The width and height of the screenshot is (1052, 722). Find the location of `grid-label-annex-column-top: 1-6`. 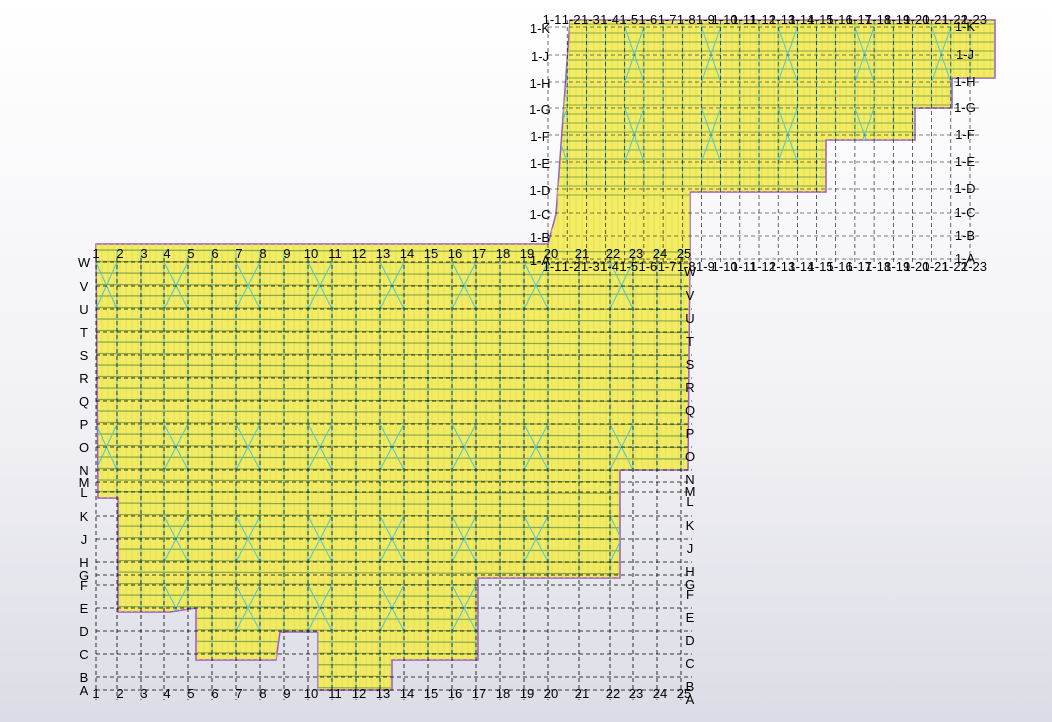

grid-label-annex-column-top: 1-6 is located at coordinates (648, 19).